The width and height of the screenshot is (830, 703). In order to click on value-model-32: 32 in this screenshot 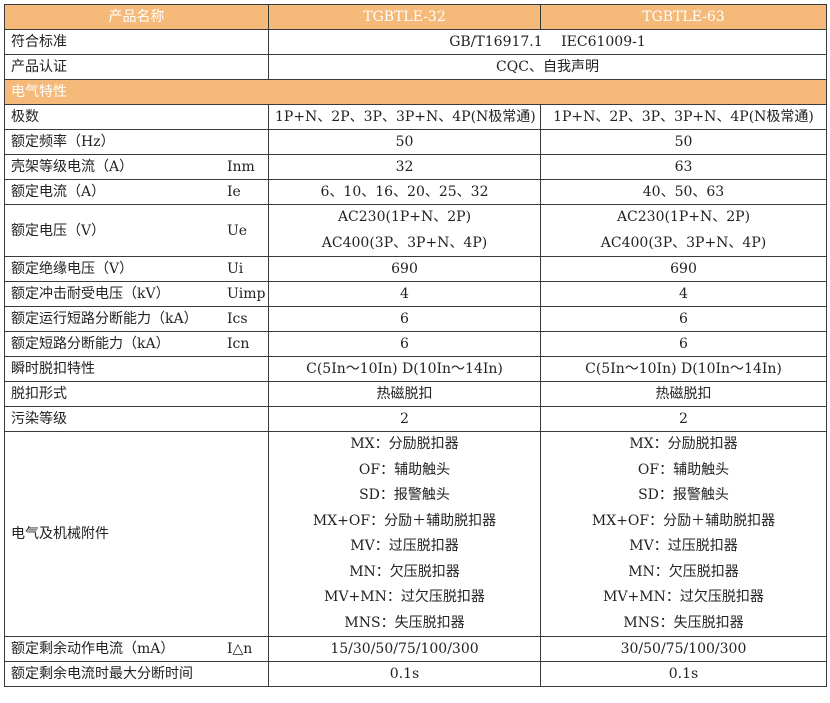, I will do `click(404, 167)`.